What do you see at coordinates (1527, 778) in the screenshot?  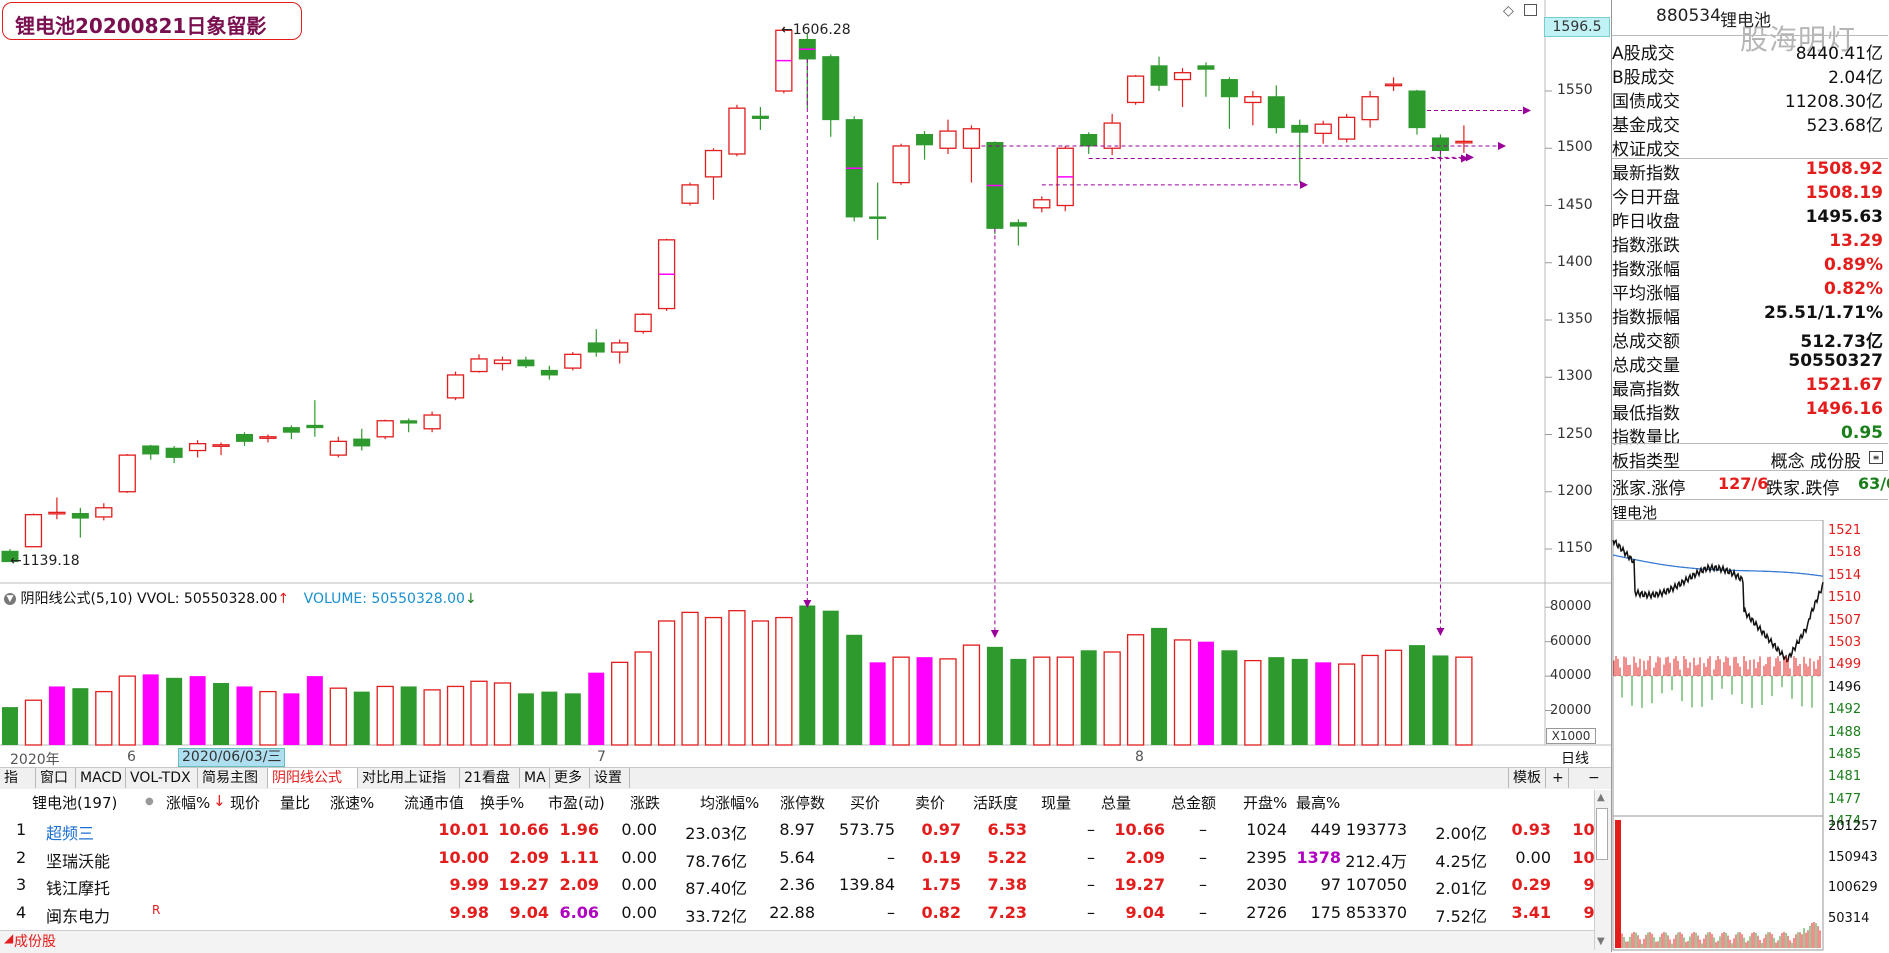 I see `template-button: 模板` at bounding box center [1527, 778].